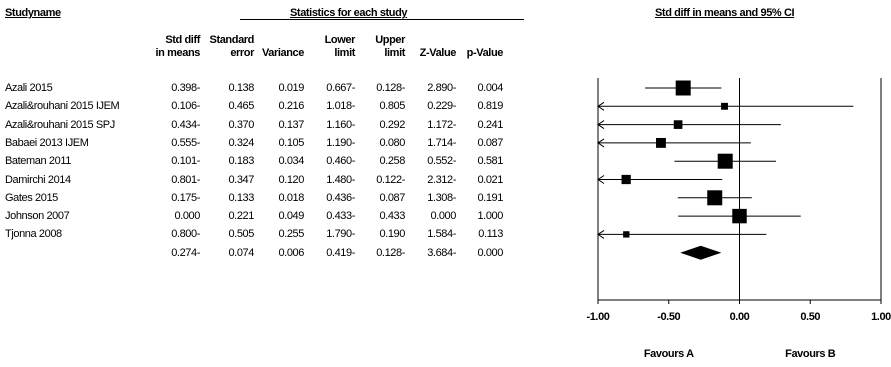 This screenshot has width=891, height=367. Describe the element at coordinates (185, 234) in the screenshot. I see `table-cell: 0.800-` at that location.